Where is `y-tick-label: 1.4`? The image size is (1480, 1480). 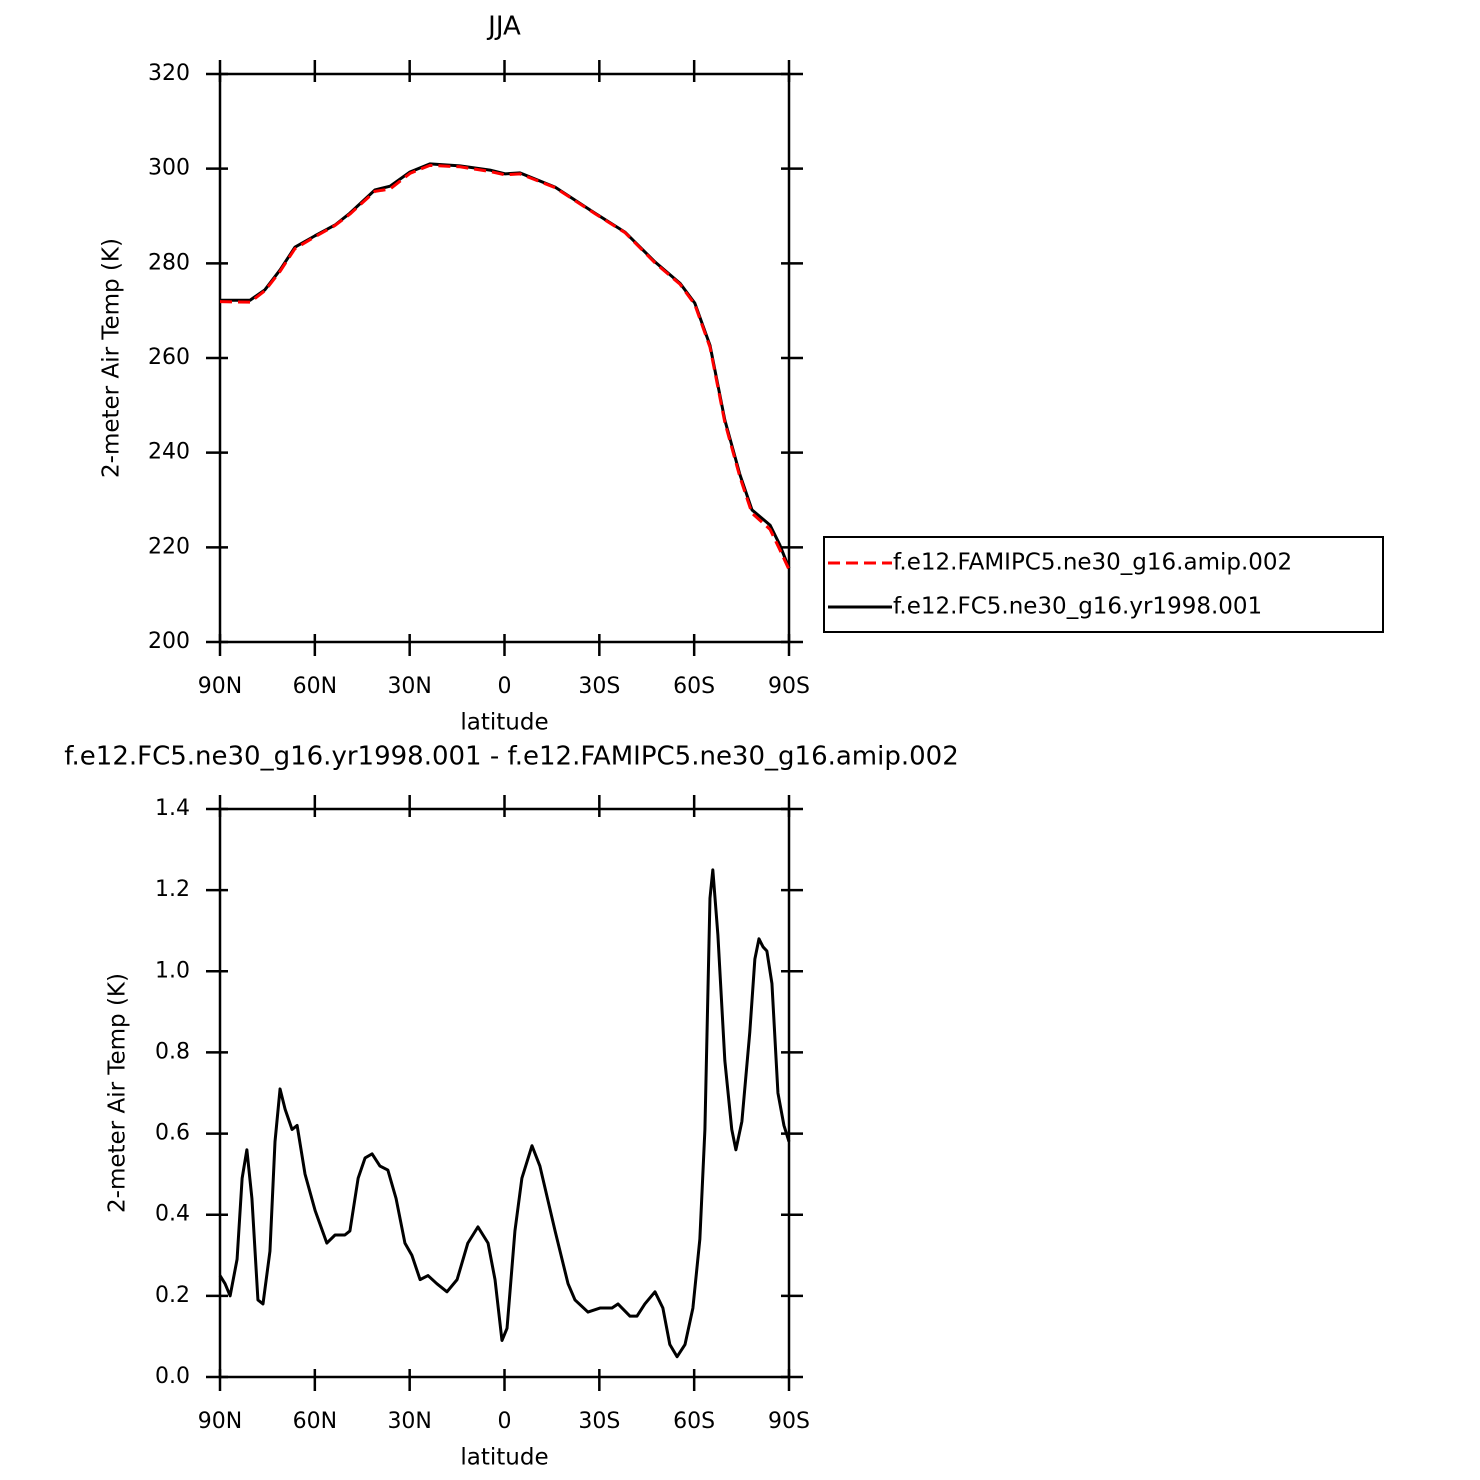 y-tick-label: 1.4 is located at coordinates (172, 808).